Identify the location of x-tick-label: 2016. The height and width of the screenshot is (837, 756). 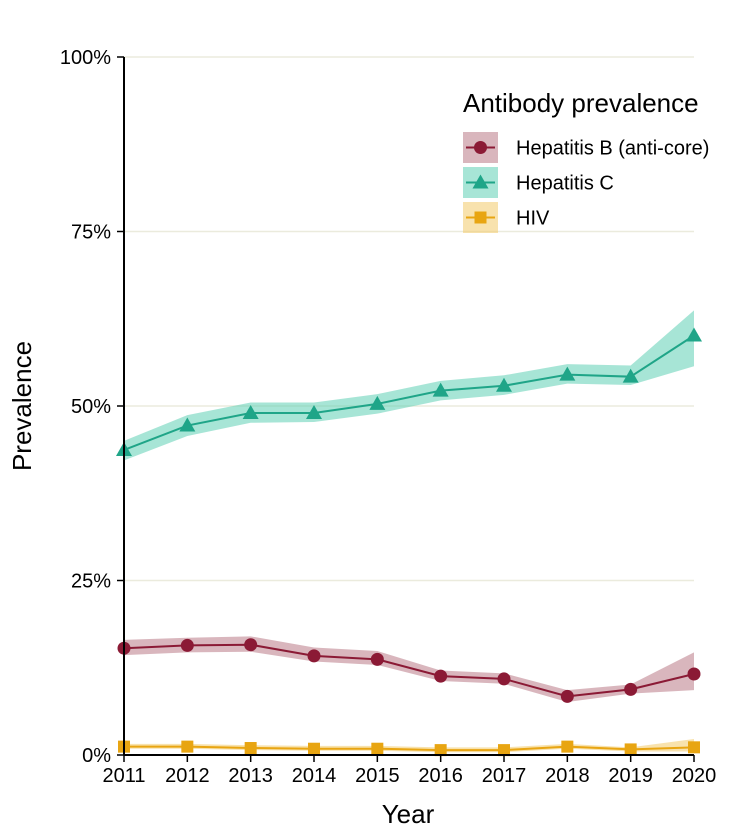
(440, 776).